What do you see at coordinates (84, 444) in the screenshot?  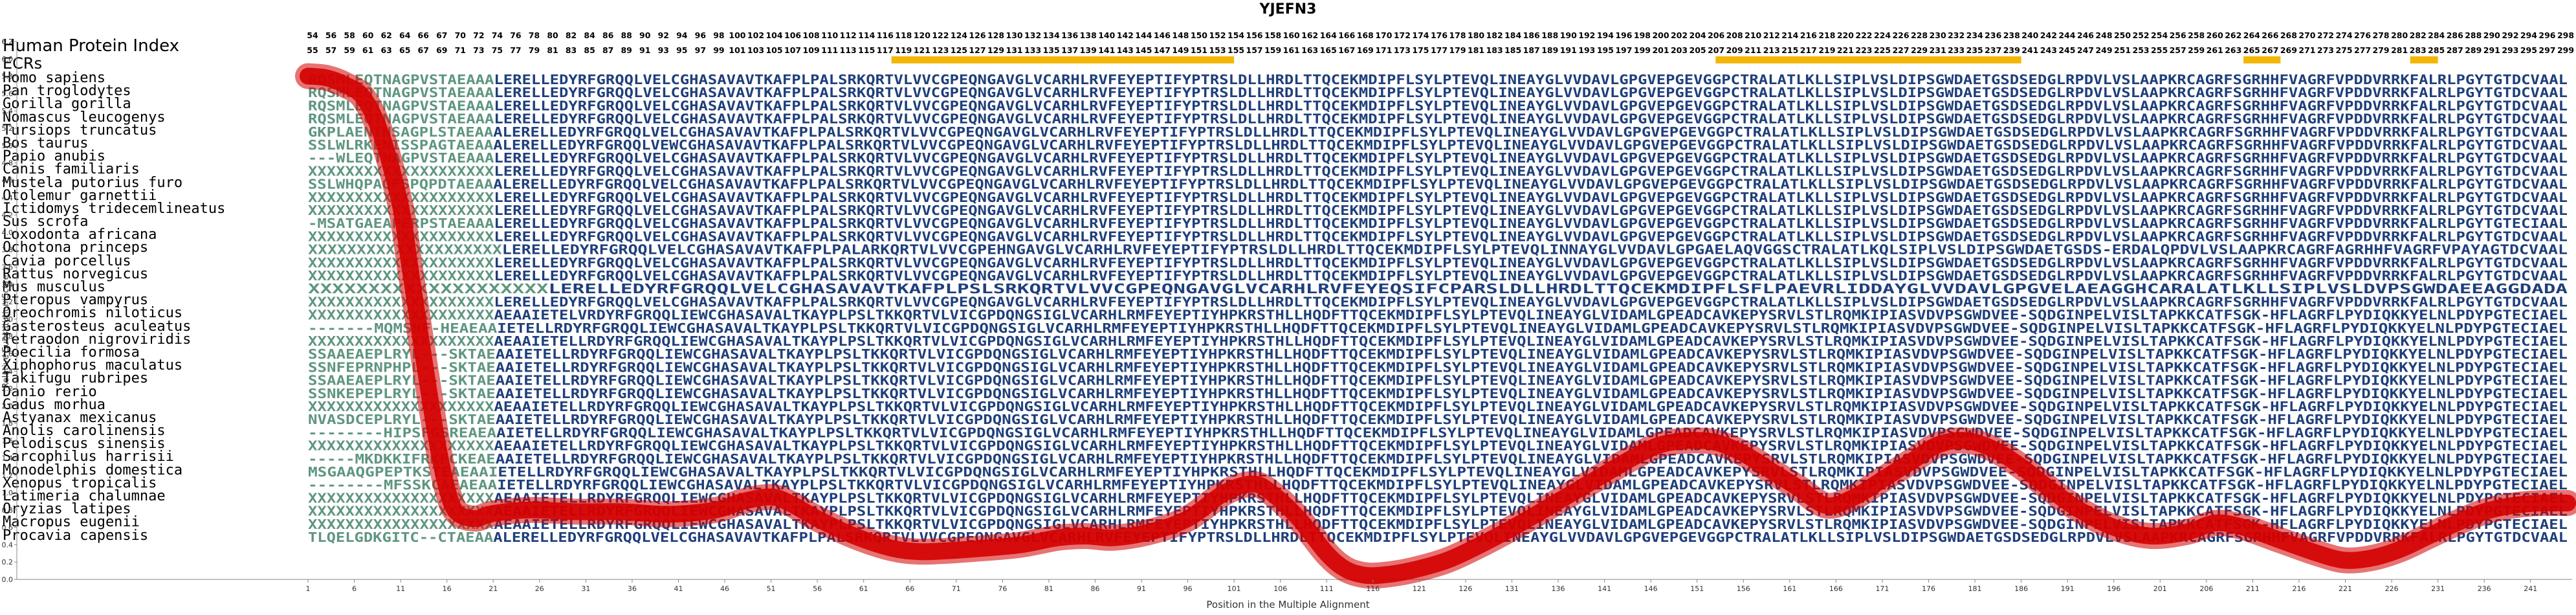 I see `organism-name: Pelodiscus sinensis` at bounding box center [84, 444].